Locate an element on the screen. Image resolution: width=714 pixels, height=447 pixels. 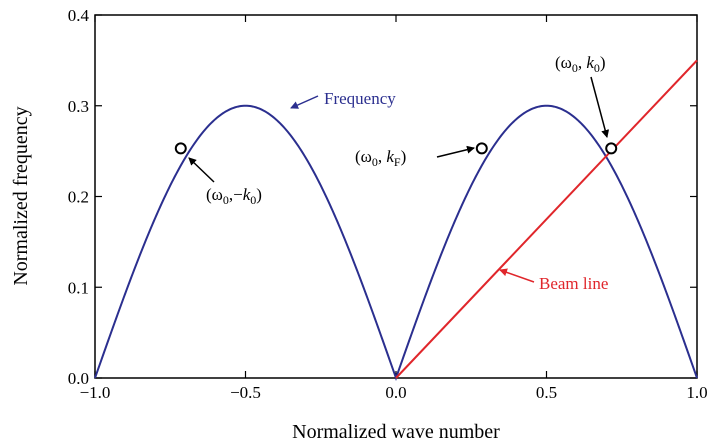
annotation-beam-line-label: Beam line is located at coordinates (573, 283).